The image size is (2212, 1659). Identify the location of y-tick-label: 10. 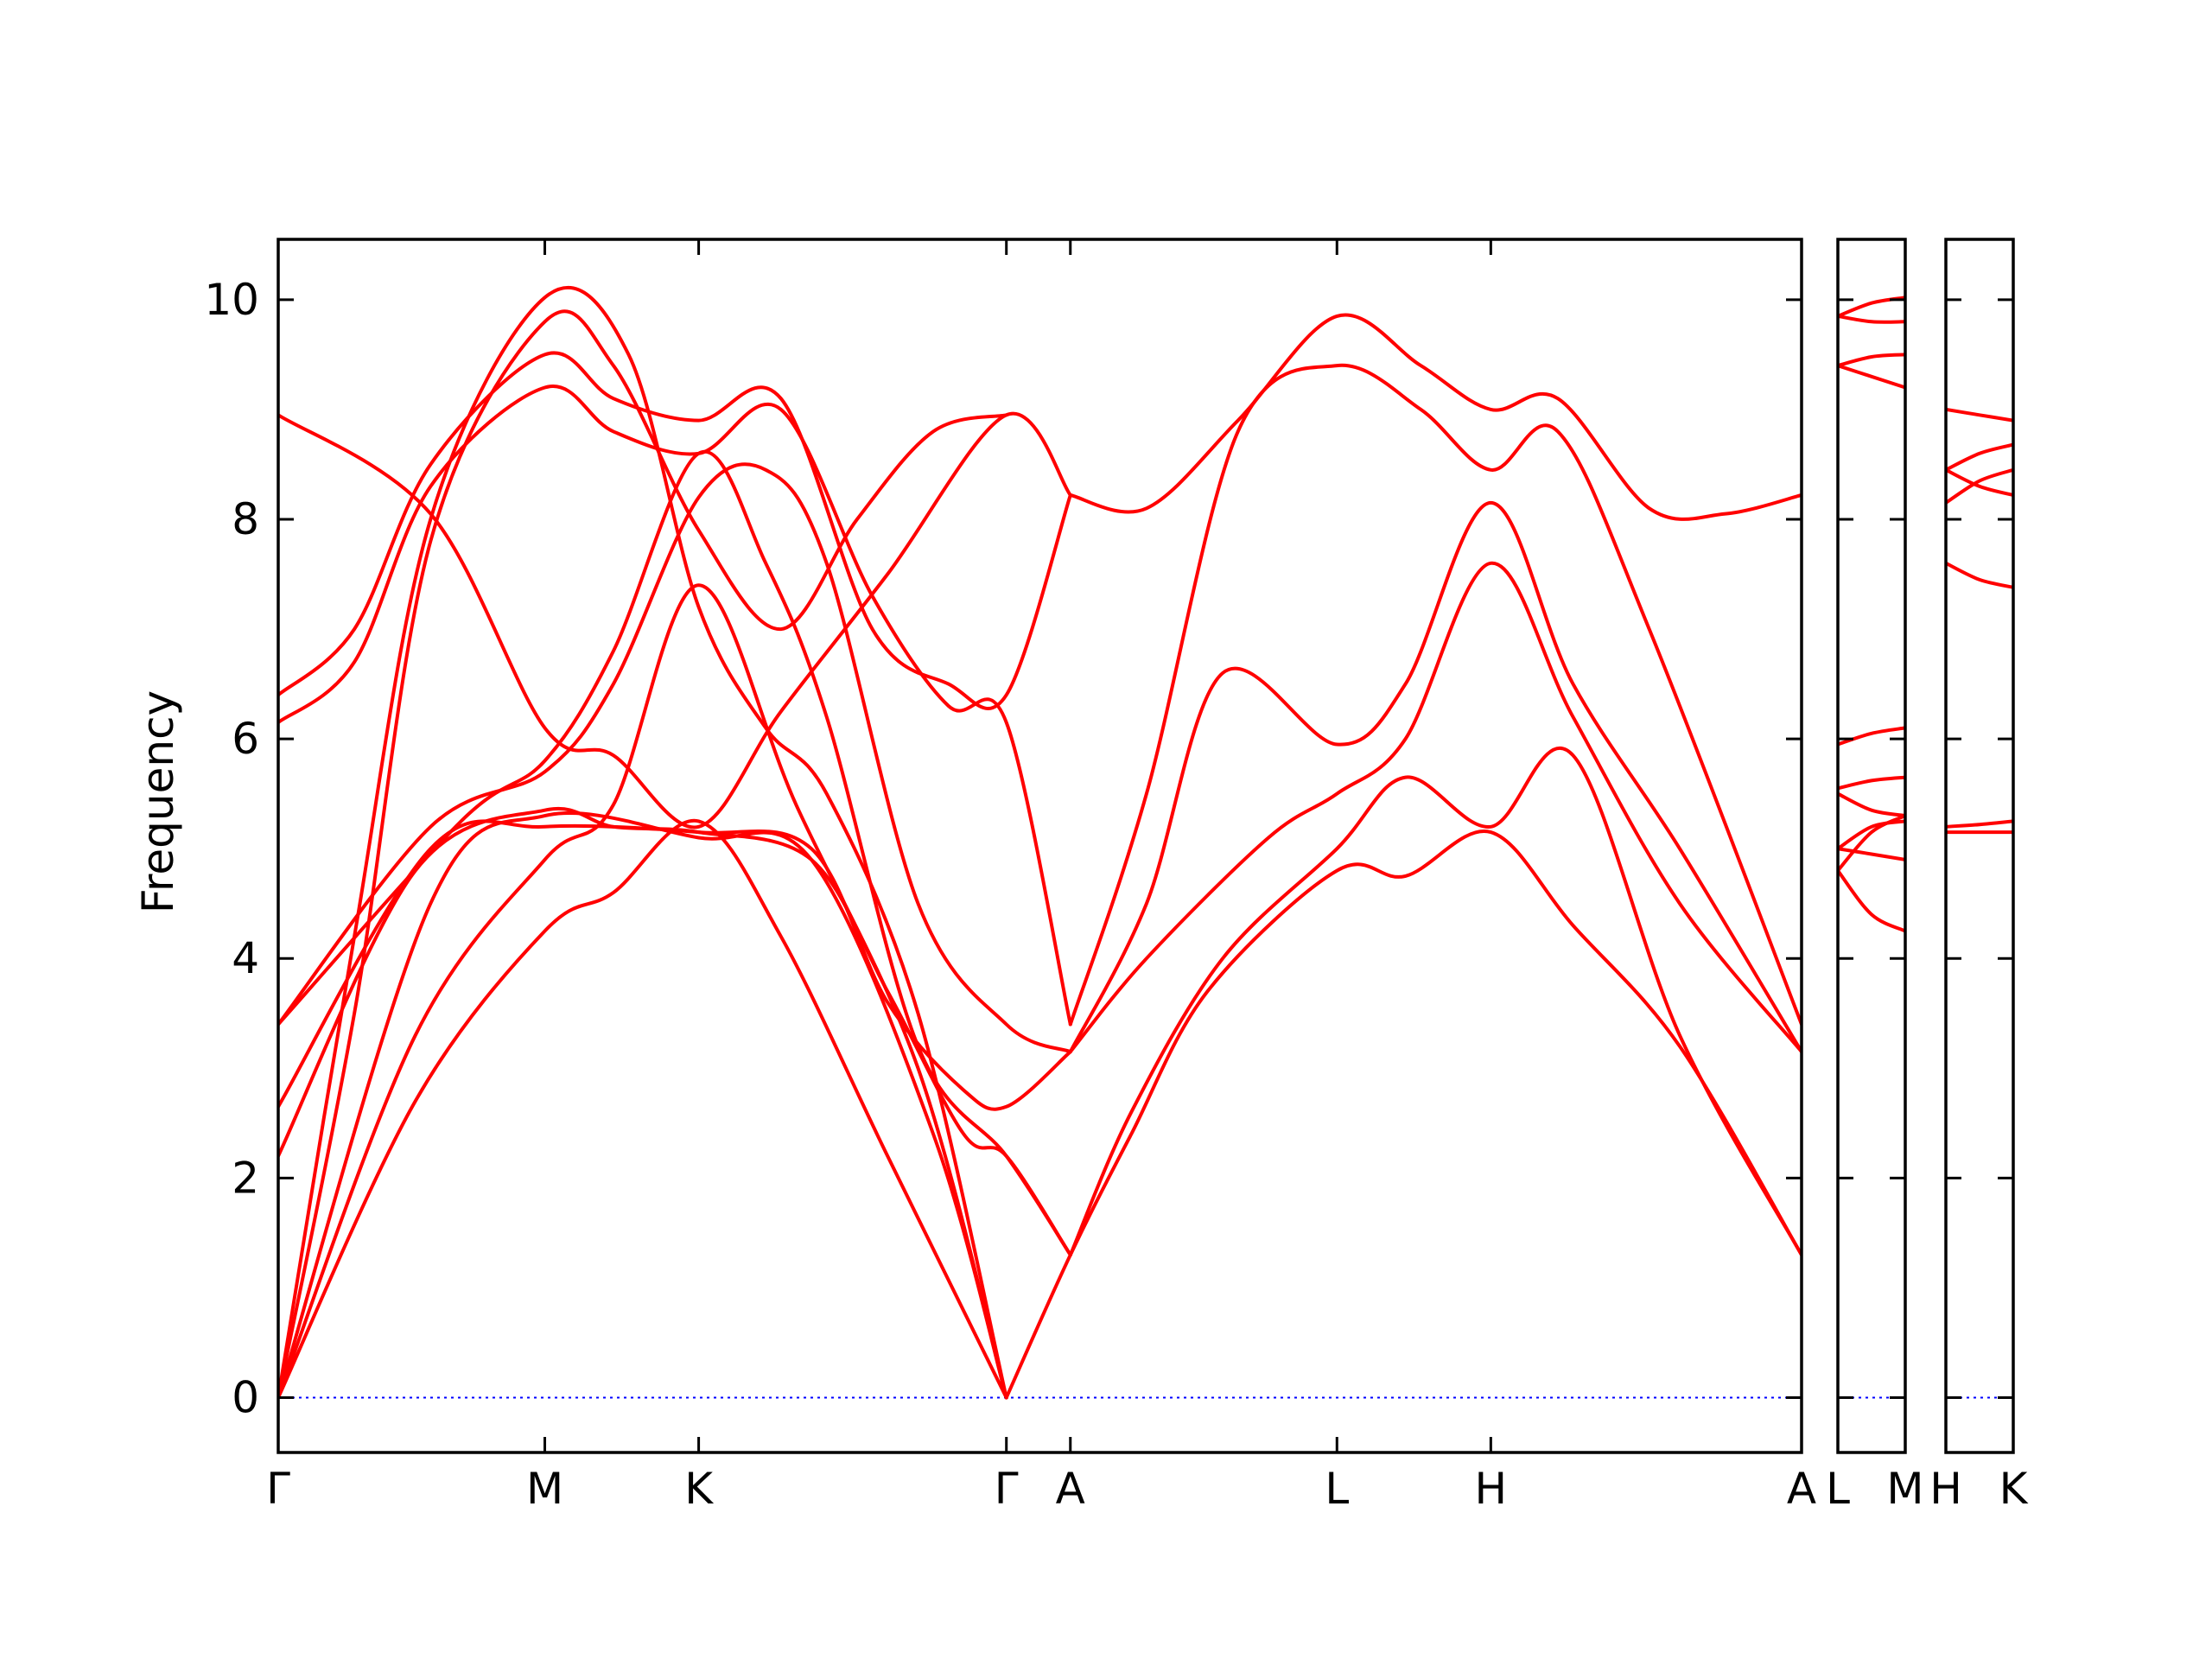
(232, 300).